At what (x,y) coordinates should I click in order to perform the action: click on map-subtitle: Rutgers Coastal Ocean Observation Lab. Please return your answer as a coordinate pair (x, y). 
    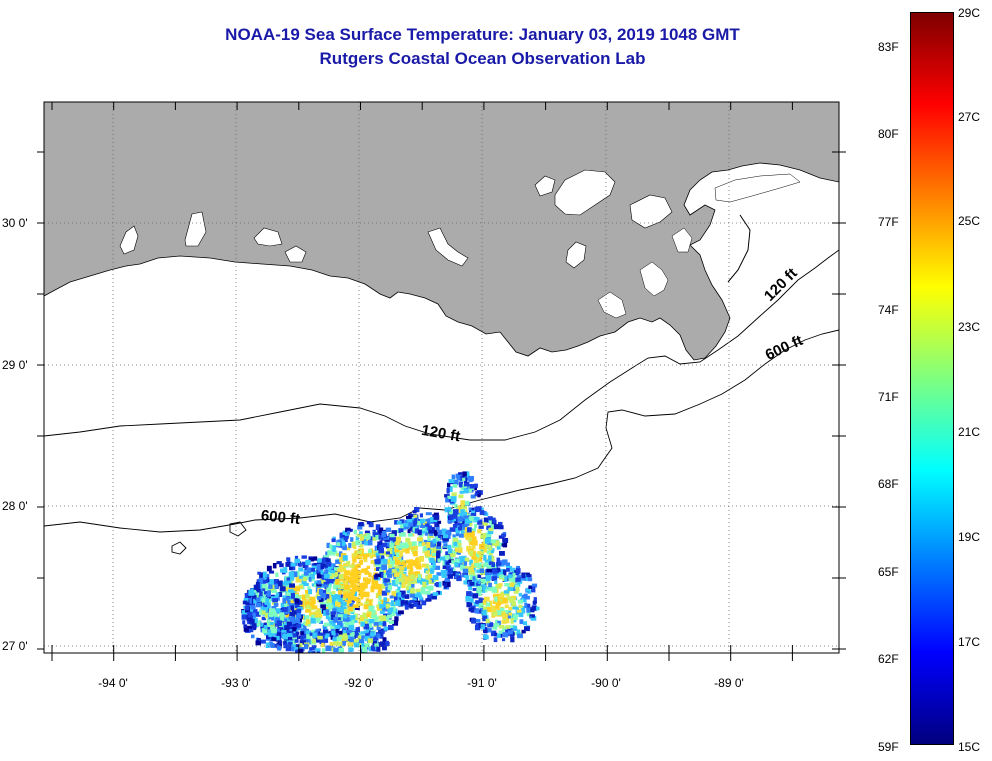
    Looking at the image, I should click on (482, 58).